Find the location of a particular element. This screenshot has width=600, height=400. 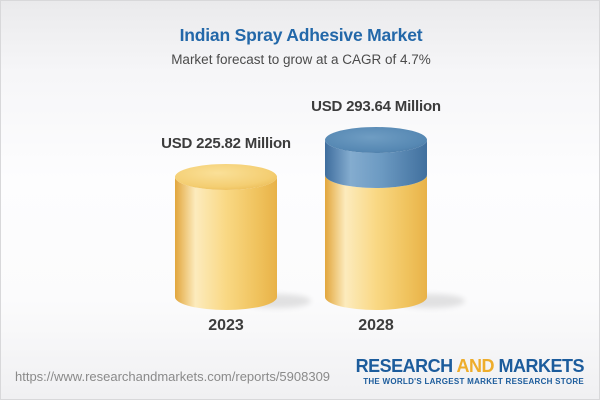

category-label-2028: 2028 is located at coordinates (376, 325).